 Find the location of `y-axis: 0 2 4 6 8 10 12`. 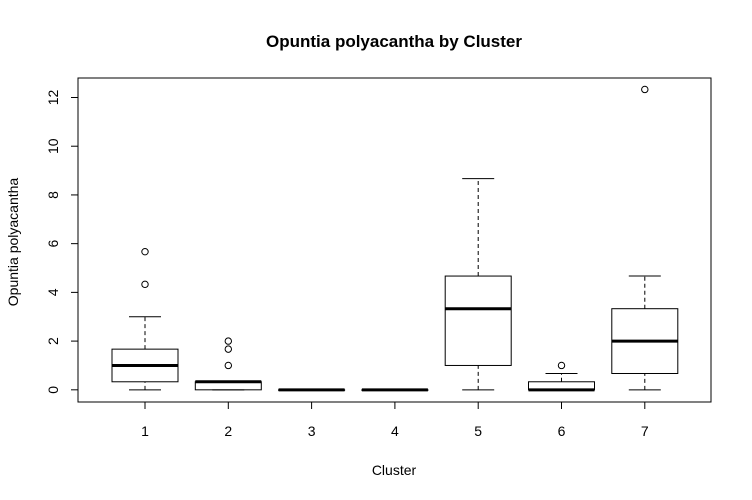

y-axis: 0 2 4 6 8 10 12 is located at coordinates (62, 241).